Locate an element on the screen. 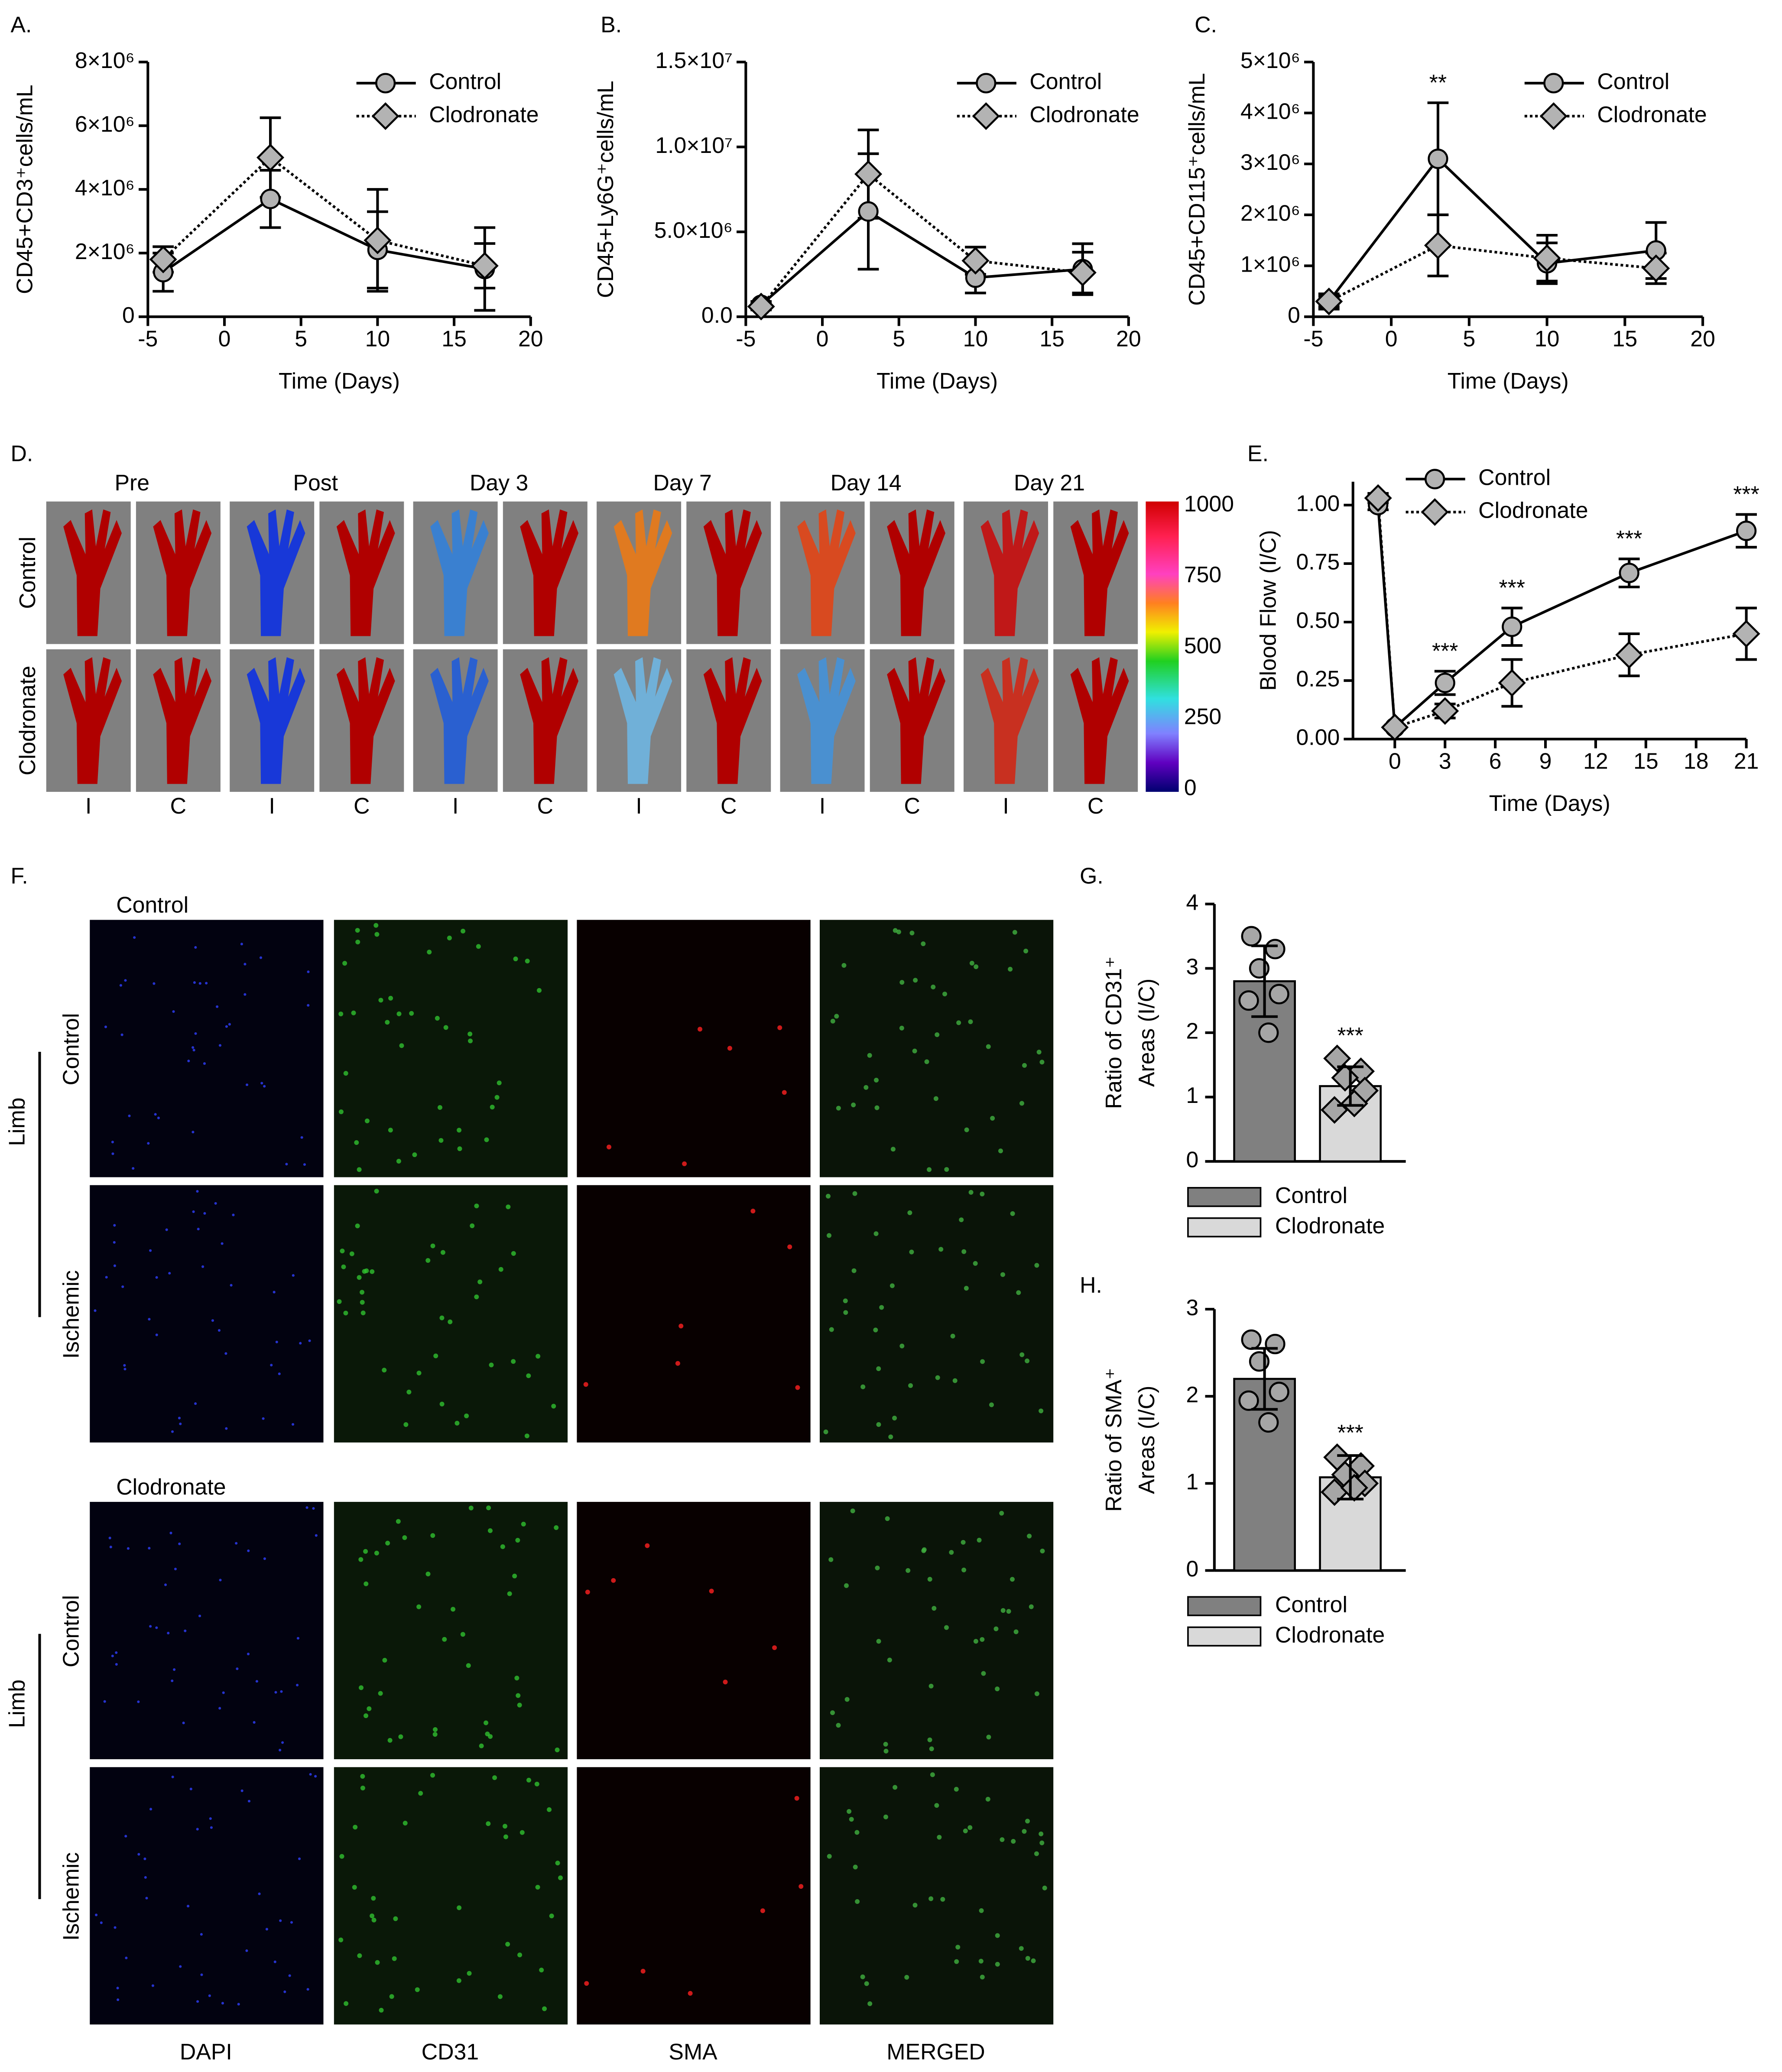  x-tick-label: 9 is located at coordinates (1545, 762).